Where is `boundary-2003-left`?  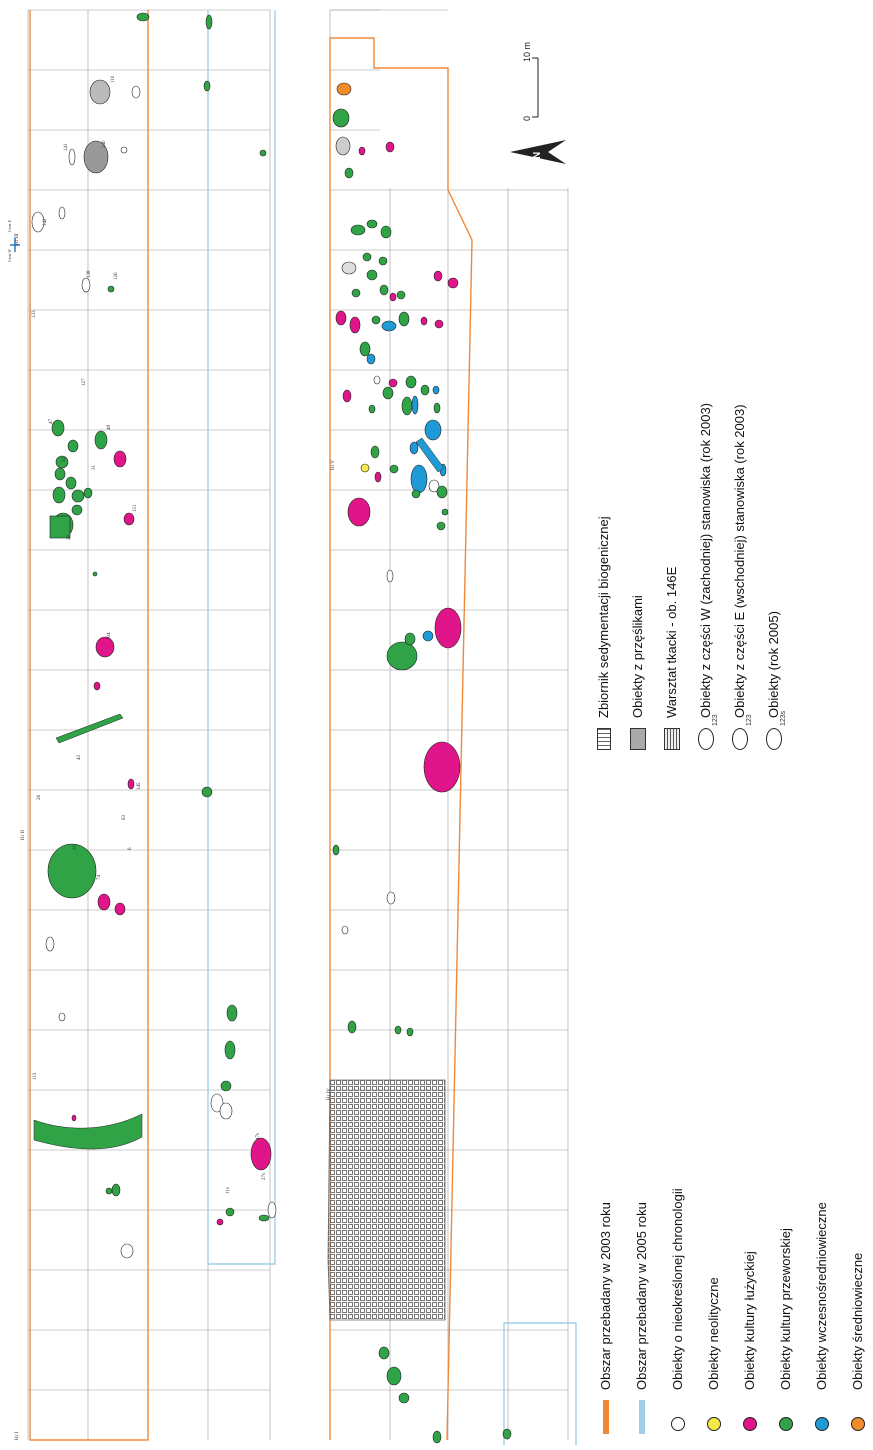 boundary-2003-left is located at coordinates (89, 725).